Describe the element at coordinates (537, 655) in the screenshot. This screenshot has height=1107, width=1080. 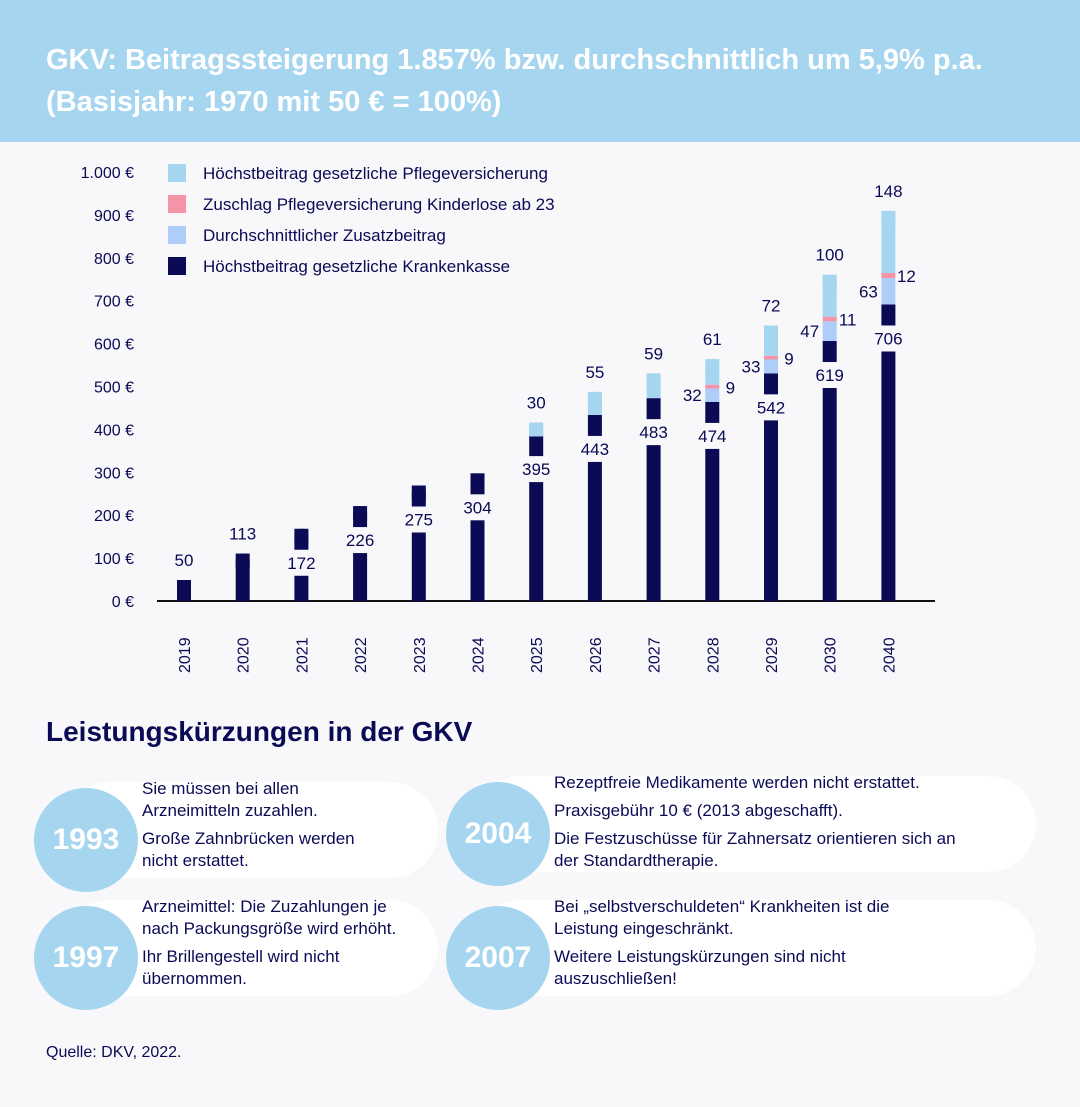
I see `x-tick-label: 2025` at that location.